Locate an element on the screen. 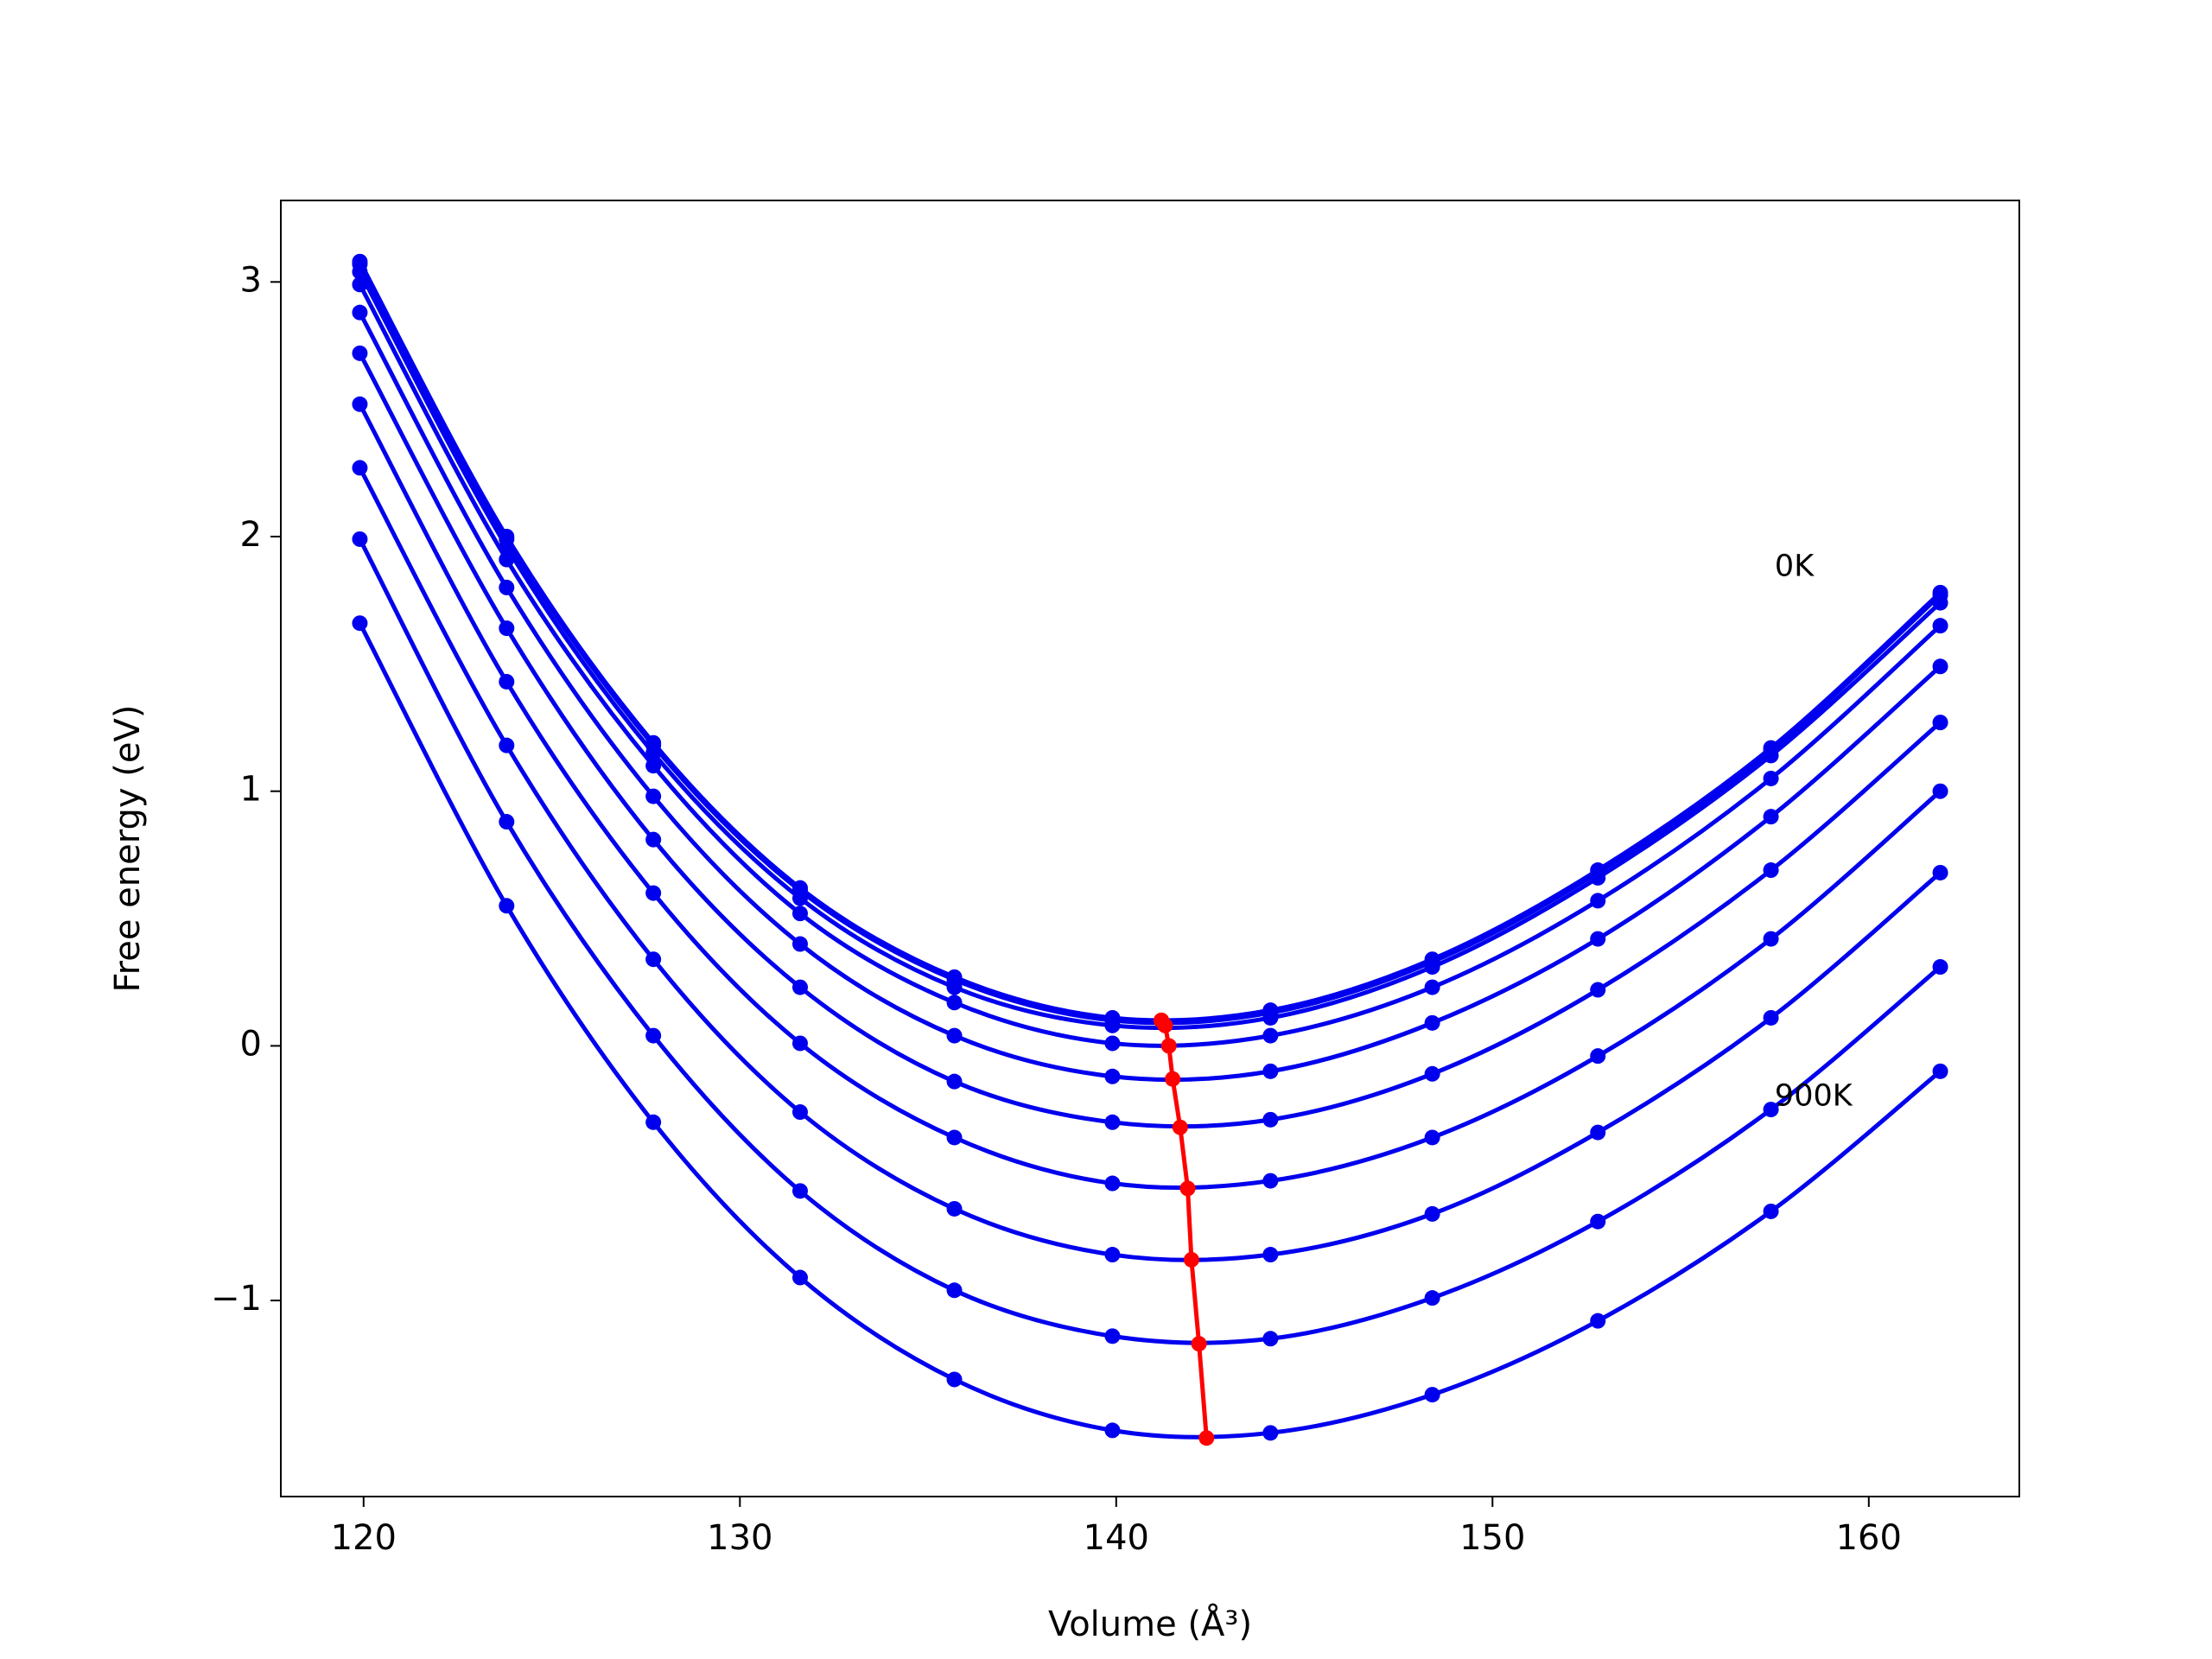  y-tick-label: 1 is located at coordinates (251, 790).